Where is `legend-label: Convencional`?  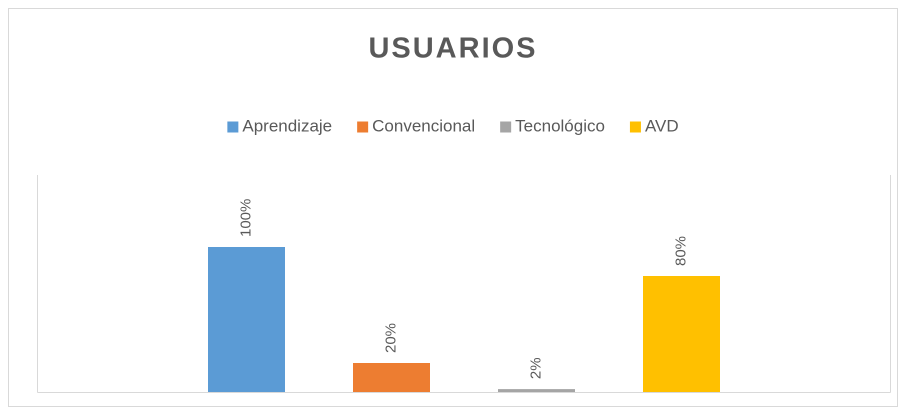
legend-label: Convencional is located at coordinates (423, 125).